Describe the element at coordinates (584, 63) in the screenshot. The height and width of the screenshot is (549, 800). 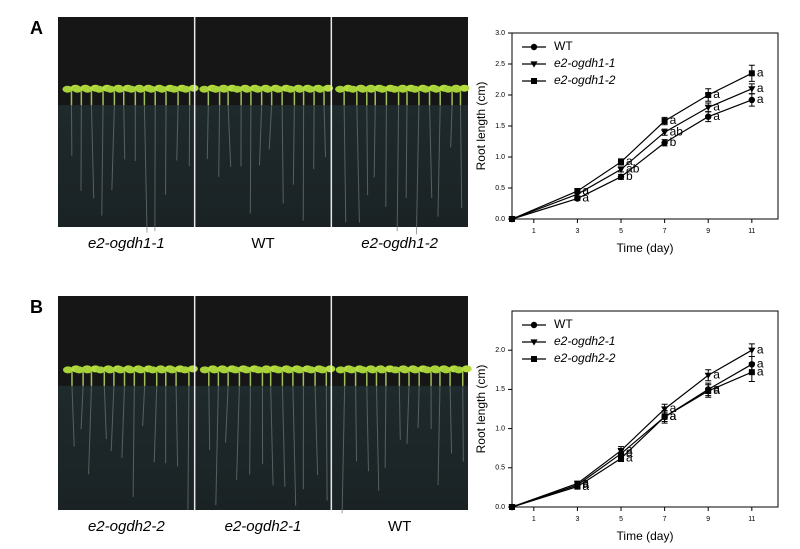
I see `legend-label: e2-ogdh1-1` at that location.